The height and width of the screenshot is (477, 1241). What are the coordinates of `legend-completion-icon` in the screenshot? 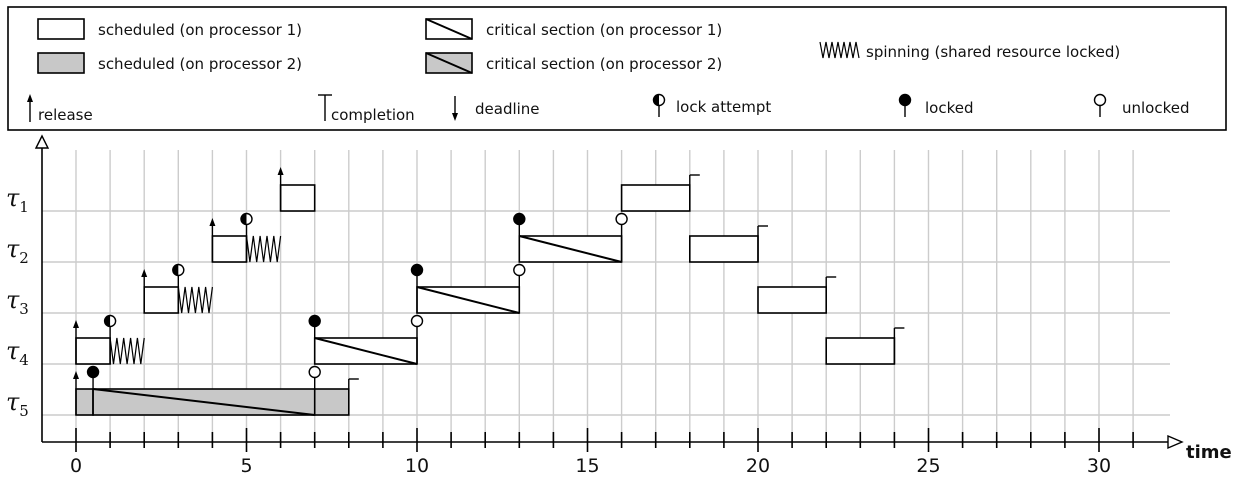 It's located at (325, 107).